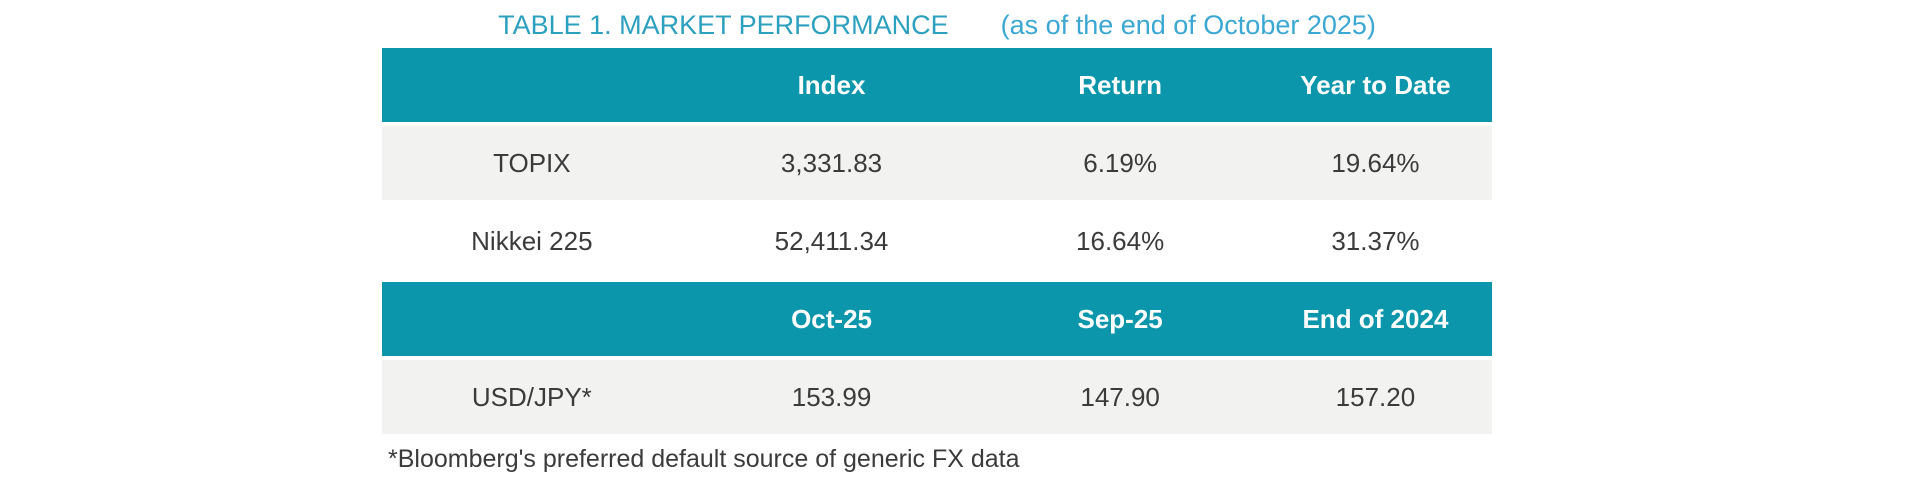 This screenshot has width=1920, height=482. Describe the element at coordinates (1375, 85) in the screenshot. I see `header-year-to-date: Year to Date` at that location.